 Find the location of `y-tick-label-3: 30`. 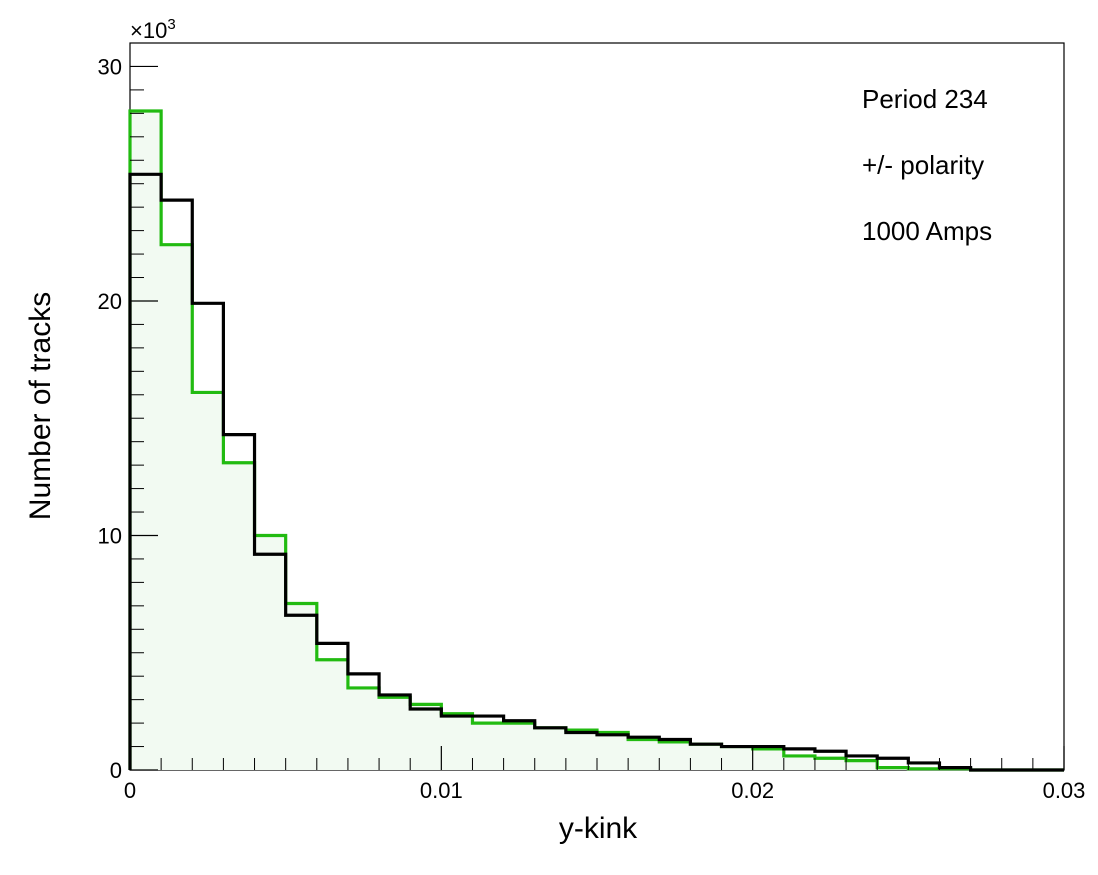

y-tick-label-3: 30 is located at coordinates (110, 66).